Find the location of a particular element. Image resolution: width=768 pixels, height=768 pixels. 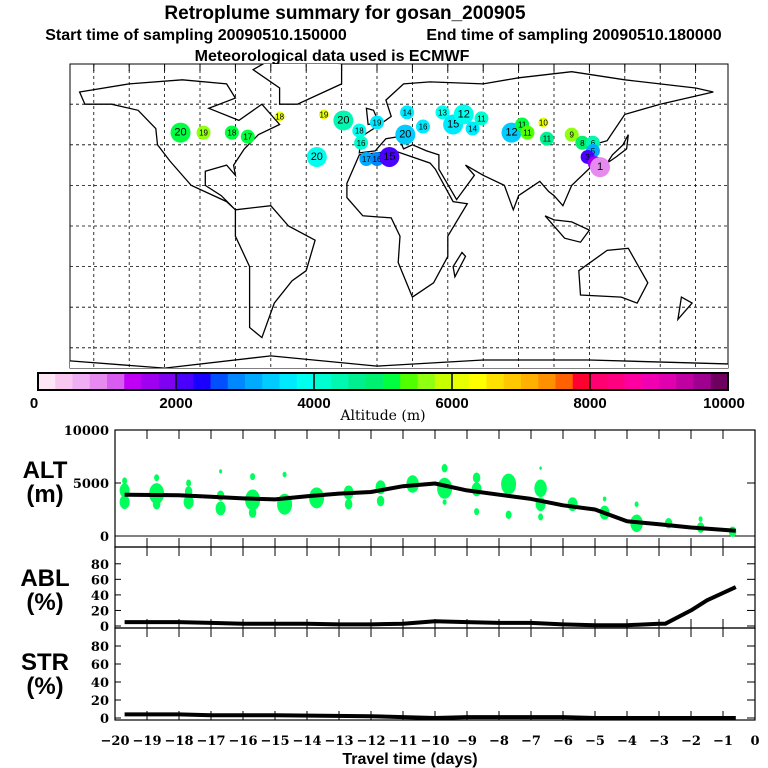

panel-frame is located at coordinates (435, 674).